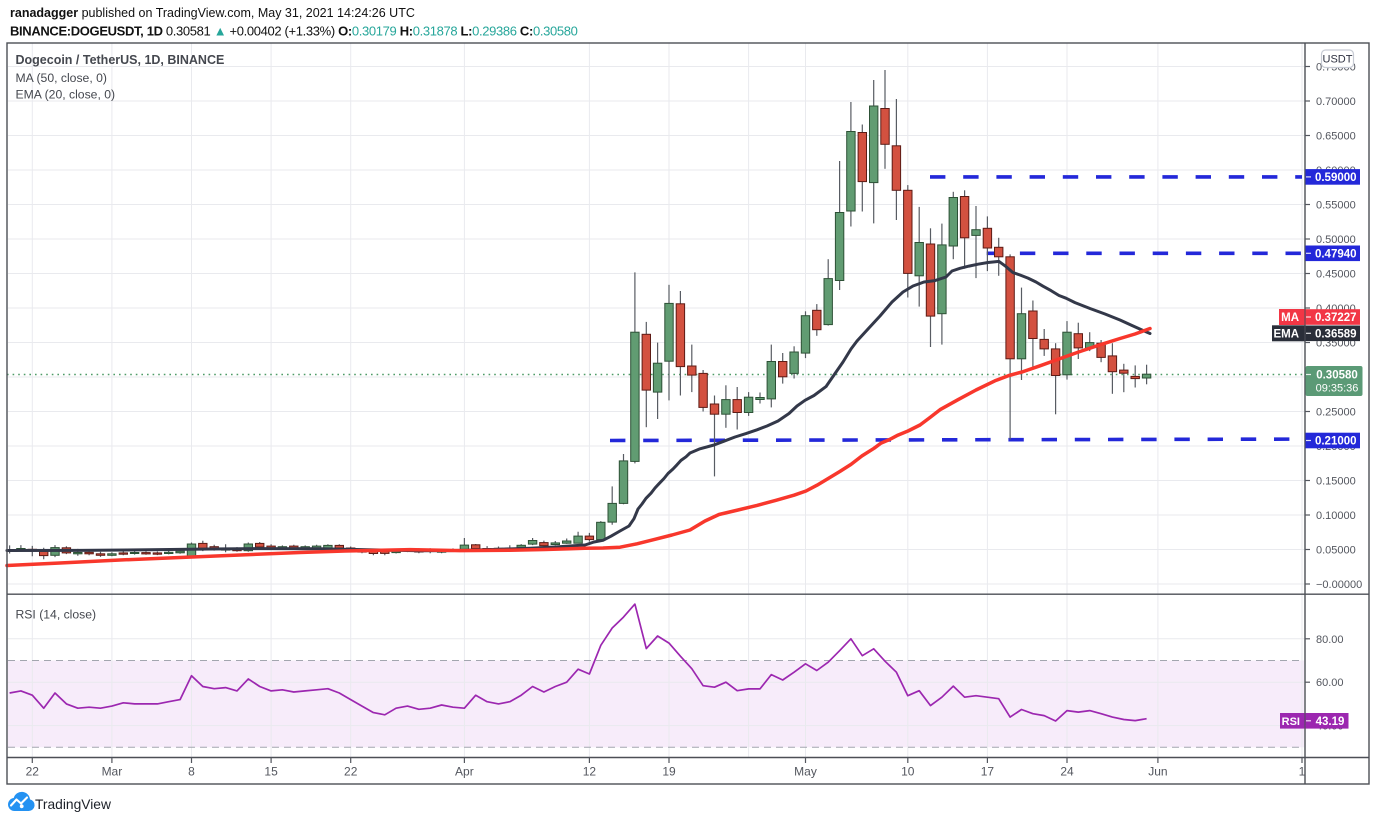 The image size is (1376, 823). What do you see at coordinates (669, 772) in the screenshot?
I see `svg-text: 19` at bounding box center [669, 772].